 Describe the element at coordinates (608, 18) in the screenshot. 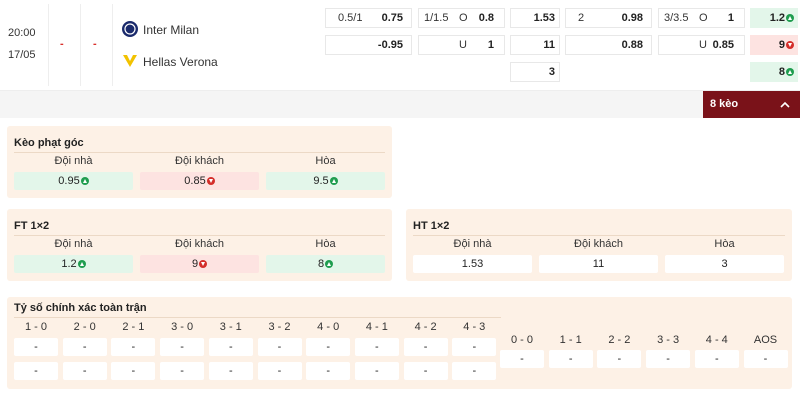

I see `odds-cell: 2 0.98` at that location.